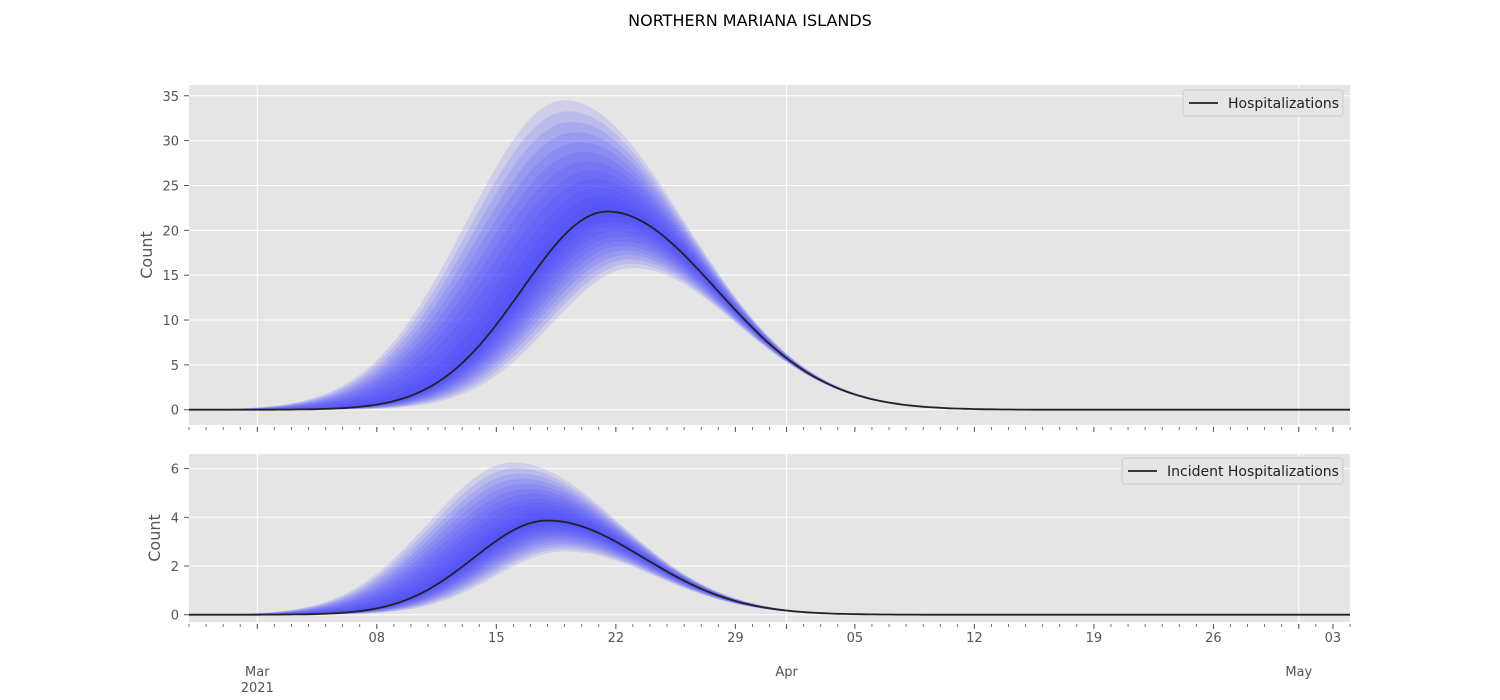 The image size is (1500, 700). Describe the element at coordinates (257, 672) in the screenshot. I see `x-month-label: Mar` at that location.